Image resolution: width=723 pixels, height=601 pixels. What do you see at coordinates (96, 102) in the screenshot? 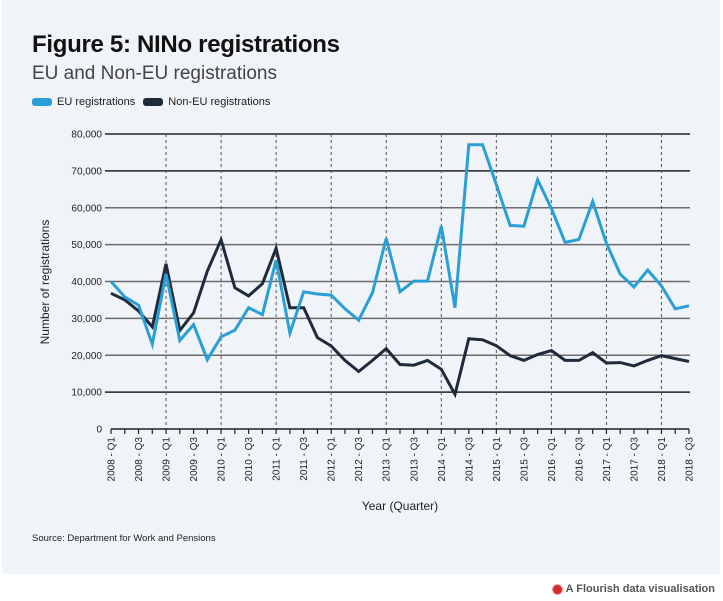
I see `legend-label-eu: EU registrations` at bounding box center [96, 102].